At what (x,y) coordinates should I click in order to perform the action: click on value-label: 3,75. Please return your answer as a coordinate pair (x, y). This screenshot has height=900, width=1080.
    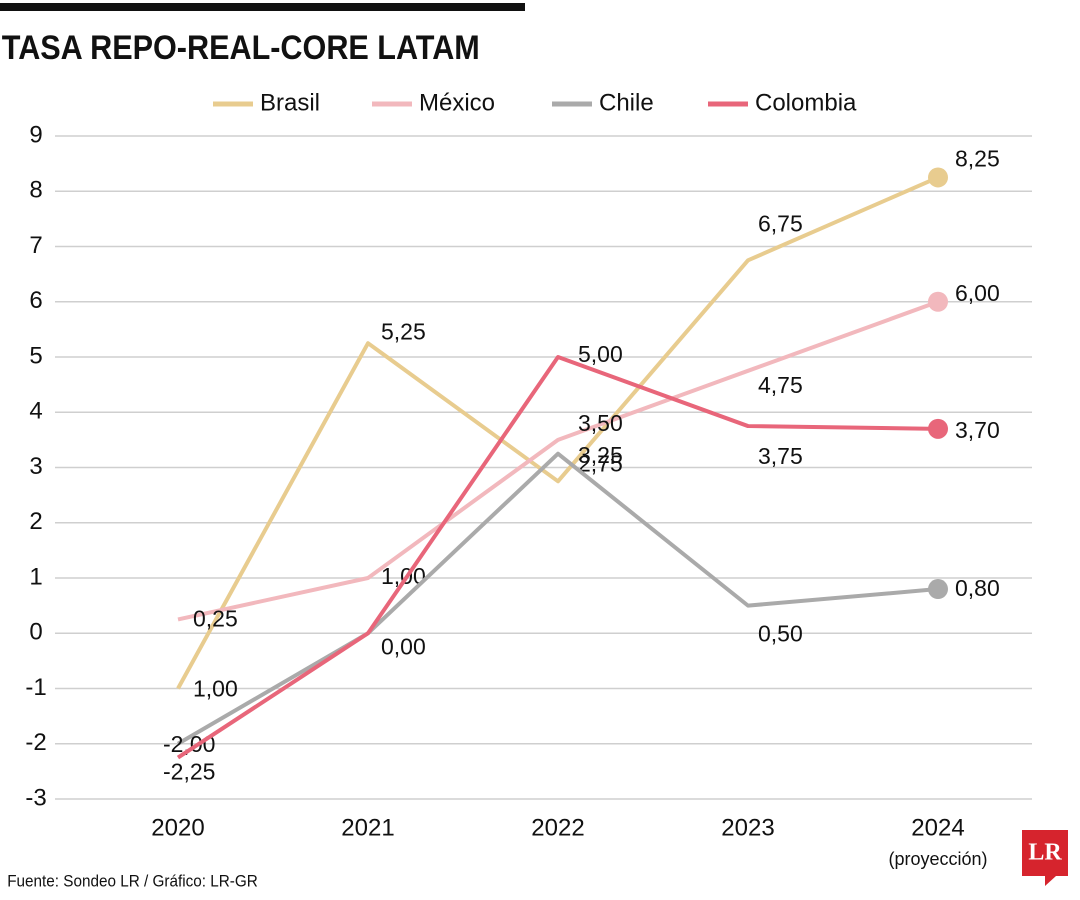
    Looking at the image, I should click on (780, 456).